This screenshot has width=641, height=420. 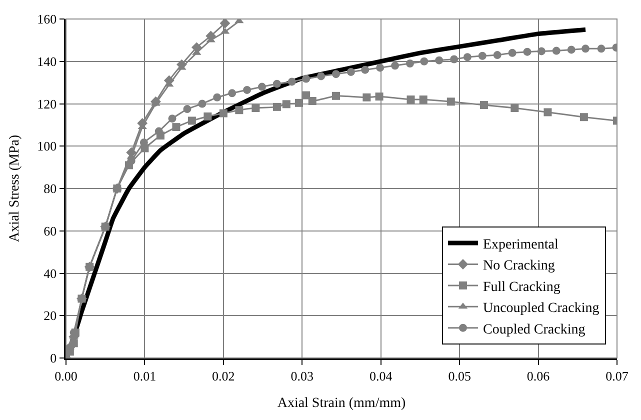 What do you see at coordinates (518, 266) in the screenshot?
I see `legend-label: No Cracking` at bounding box center [518, 266].